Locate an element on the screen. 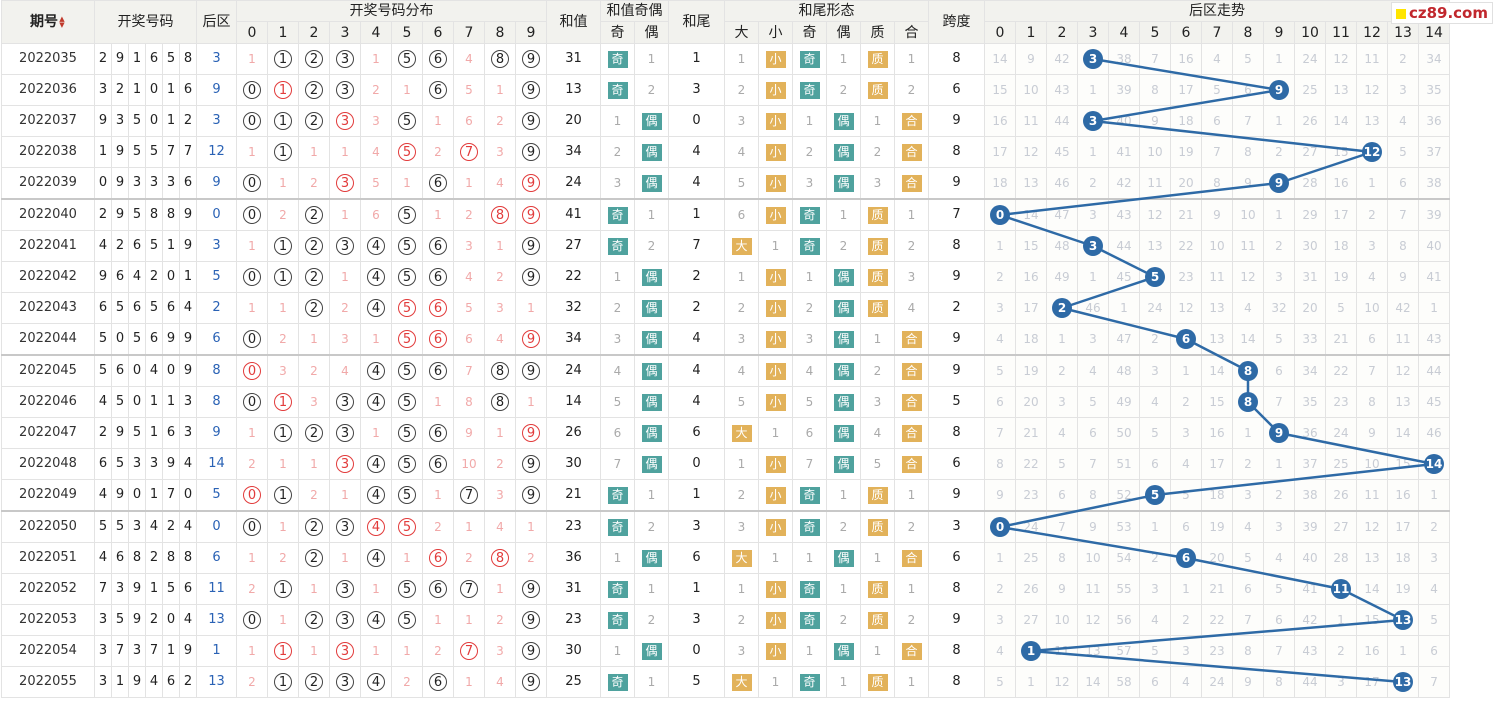 The width and height of the screenshot is (1501, 715). trend-cell-5: 24 is located at coordinates (1155, 308).